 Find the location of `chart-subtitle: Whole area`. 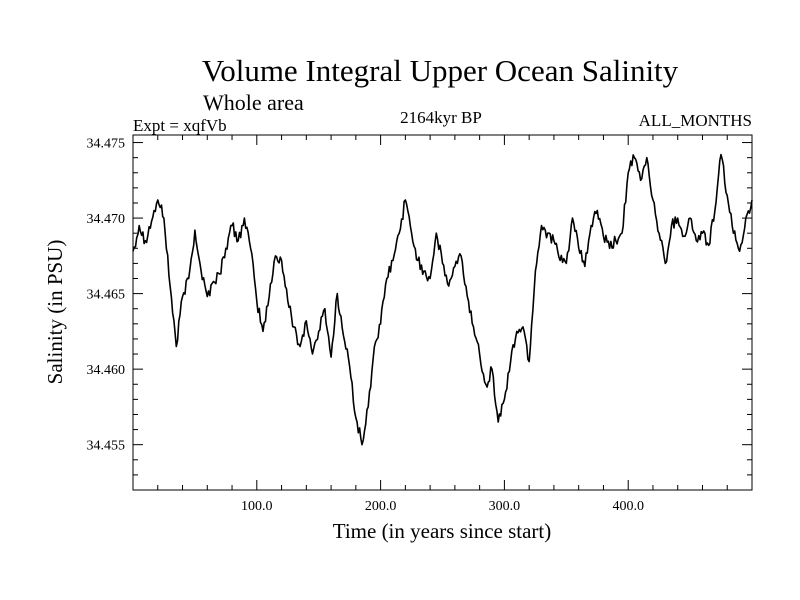

chart-subtitle: Whole area is located at coordinates (253, 102).